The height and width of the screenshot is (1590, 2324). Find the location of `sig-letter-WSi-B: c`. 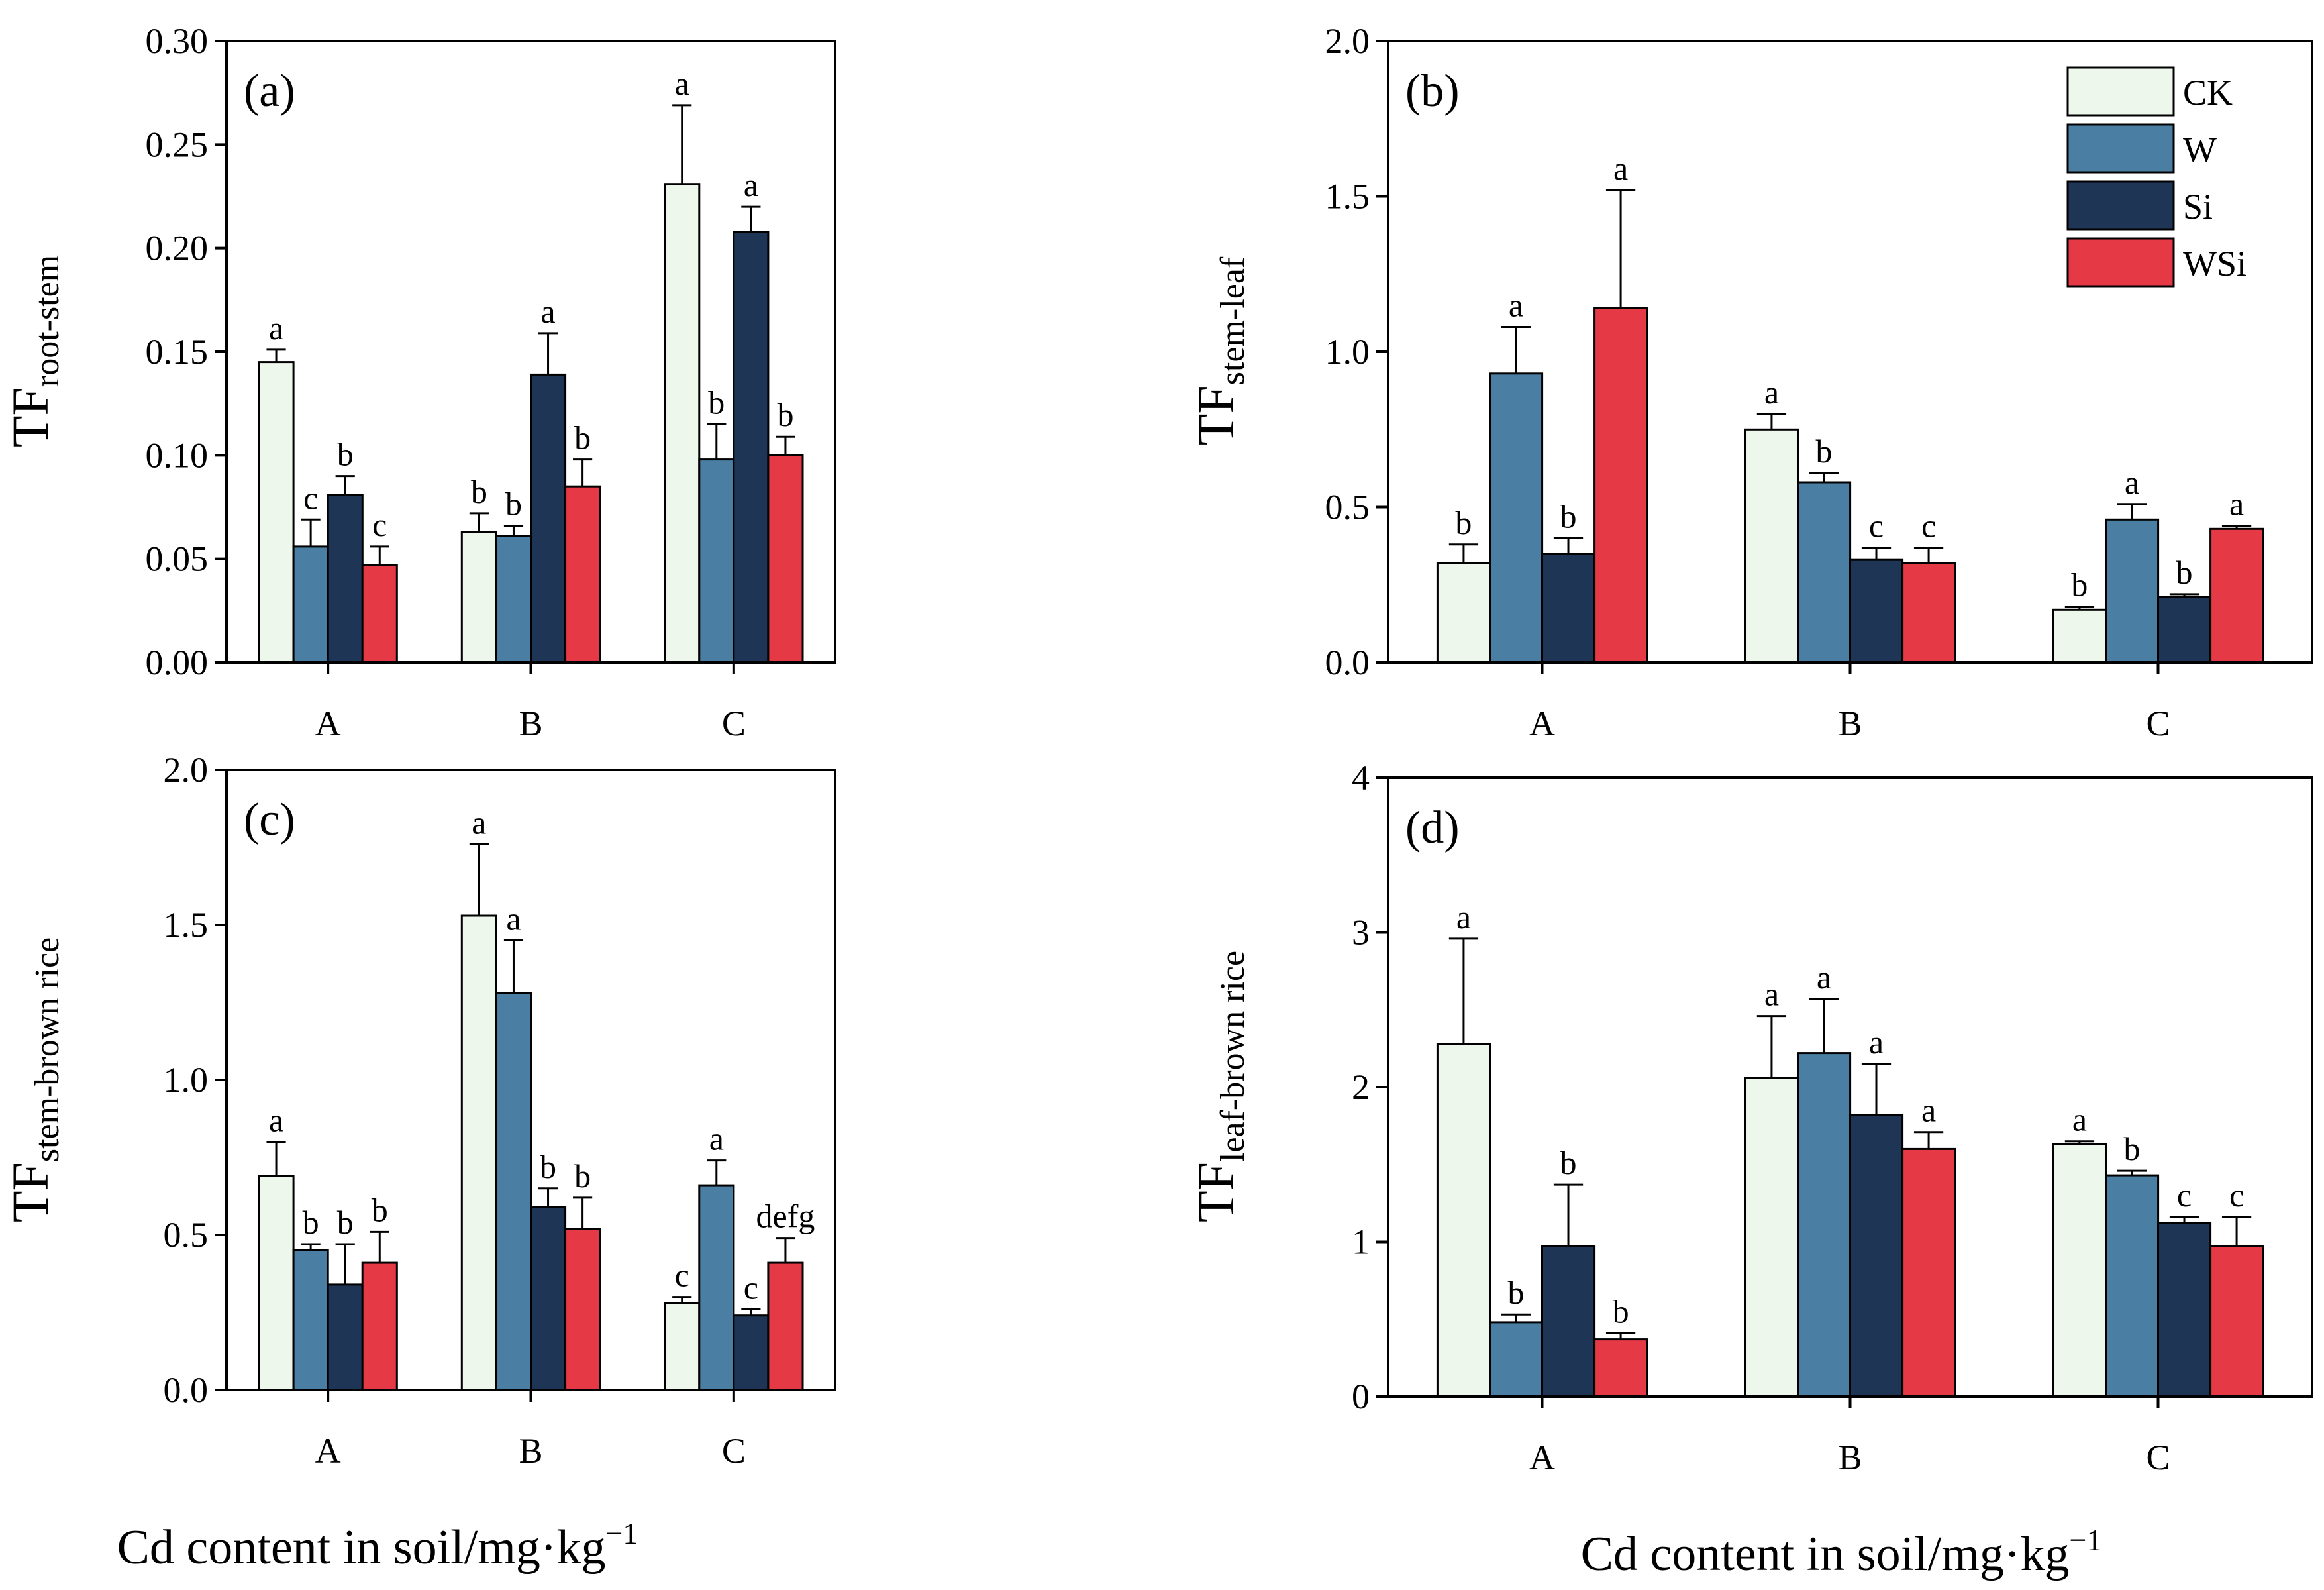

sig-letter-WSi-B: c is located at coordinates (1928, 525).